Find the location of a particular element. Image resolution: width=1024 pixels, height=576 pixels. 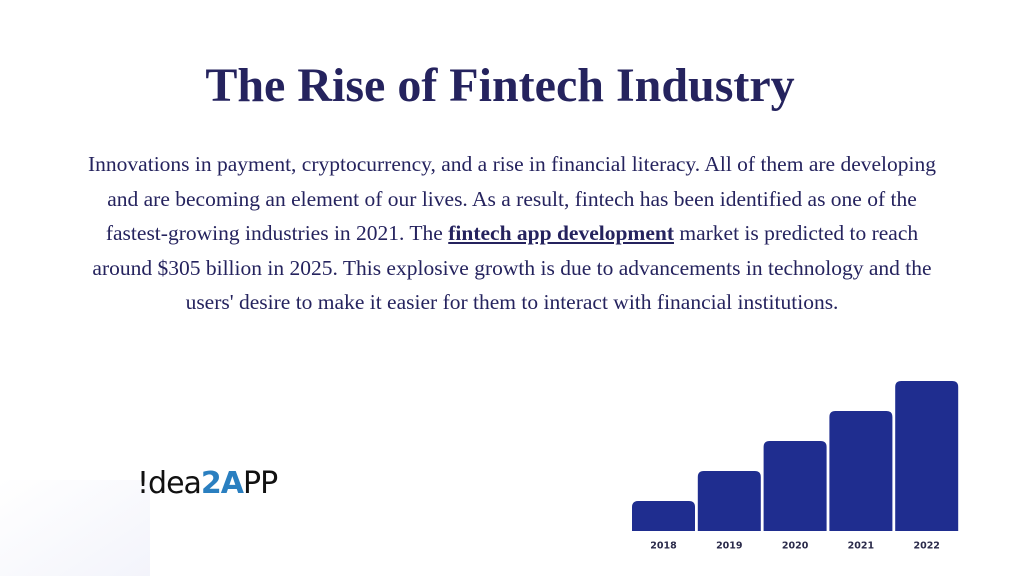

link: fintech app development is located at coordinates (561, 233).